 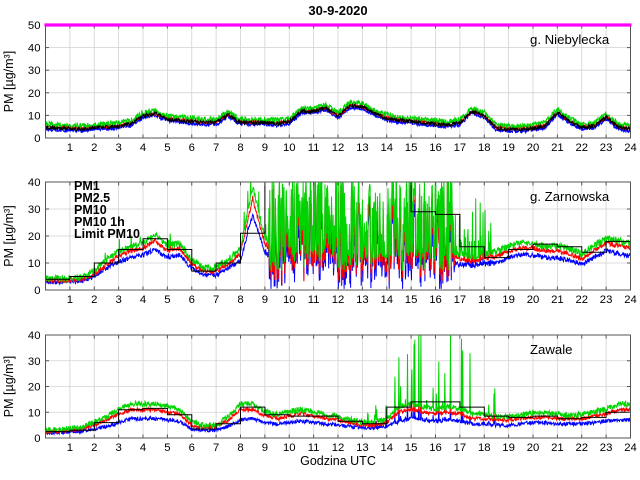 I want to click on x-tick-label: 19, so click(x=508, y=148).